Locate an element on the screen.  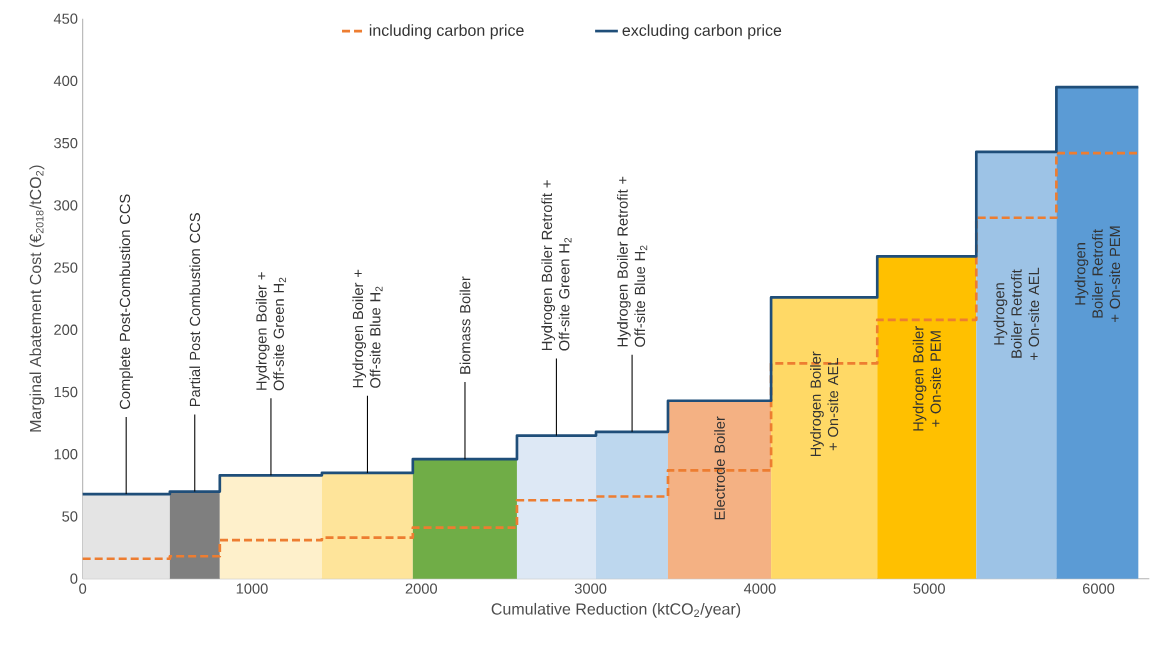
legend-label: excluding carbon price is located at coordinates (702, 32).